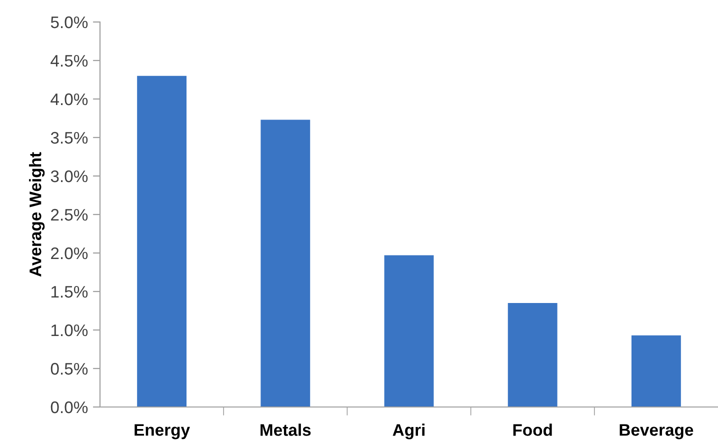  What do you see at coordinates (69, 60) in the screenshot?
I see `y-tick-label: 4.5%` at bounding box center [69, 60].